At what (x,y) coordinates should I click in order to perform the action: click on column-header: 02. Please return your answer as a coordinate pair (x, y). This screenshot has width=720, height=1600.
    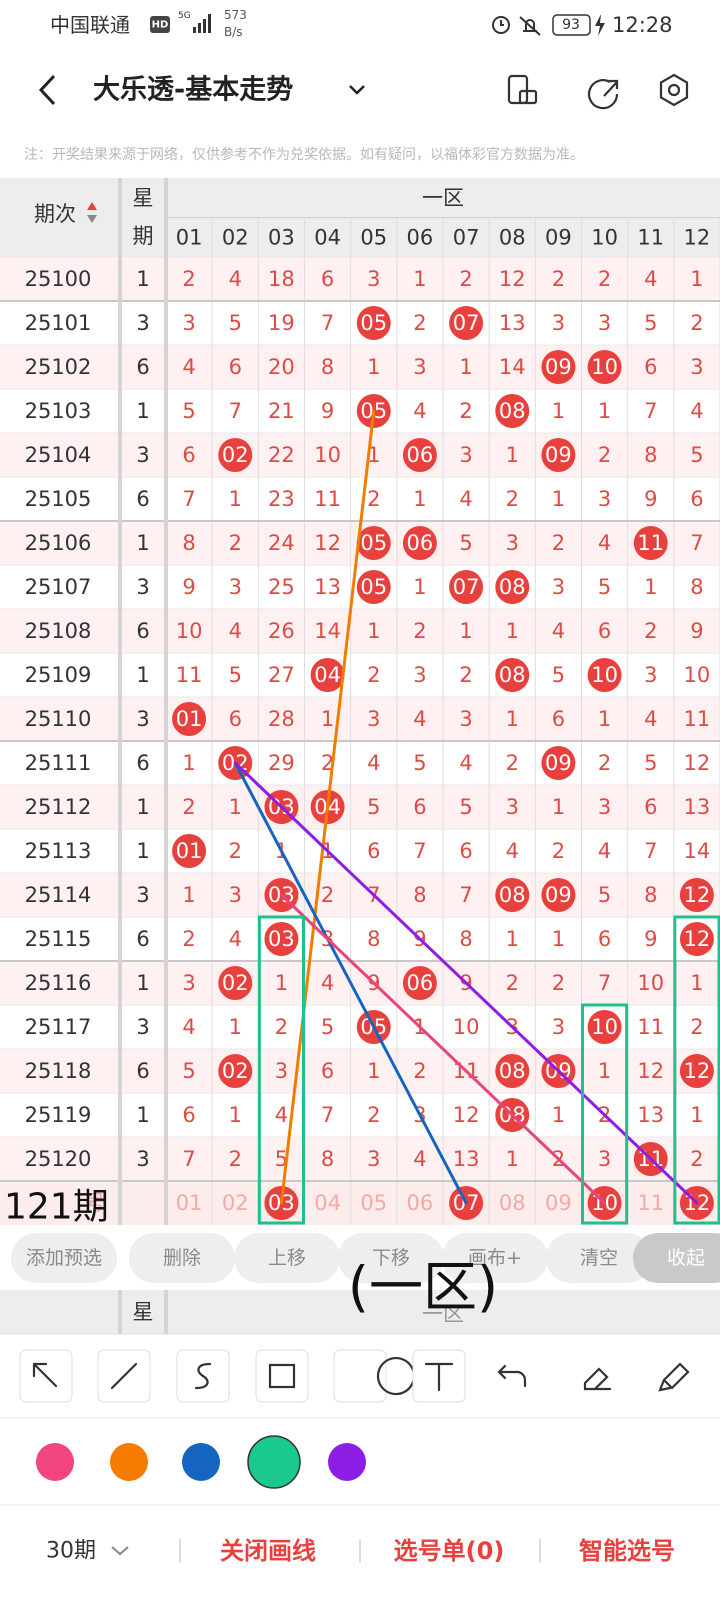
    Looking at the image, I should click on (235, 238).